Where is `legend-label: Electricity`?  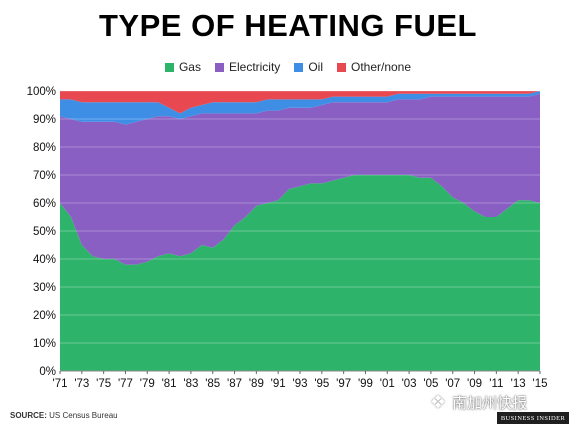
legend-label: Electricity is located at coordinates (254, 67).